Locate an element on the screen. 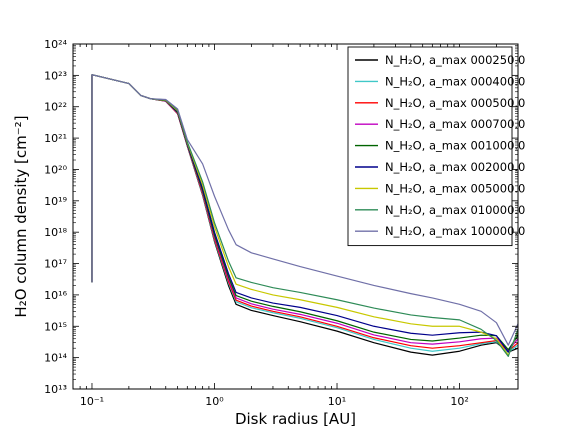 This screenshot has height=432, width=576. legend-entry: N_H₂O, a_max 005000.0 is located at coordinates (455, 188).